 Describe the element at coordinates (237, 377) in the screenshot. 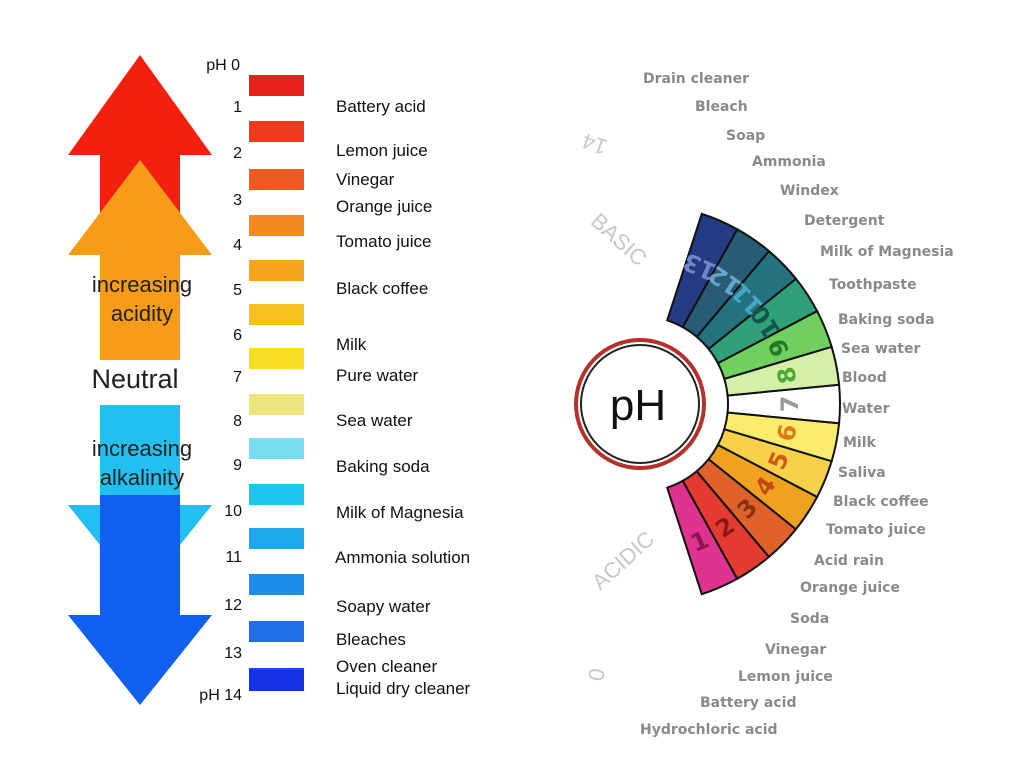

I see `ph-level-number: 7` at that location.